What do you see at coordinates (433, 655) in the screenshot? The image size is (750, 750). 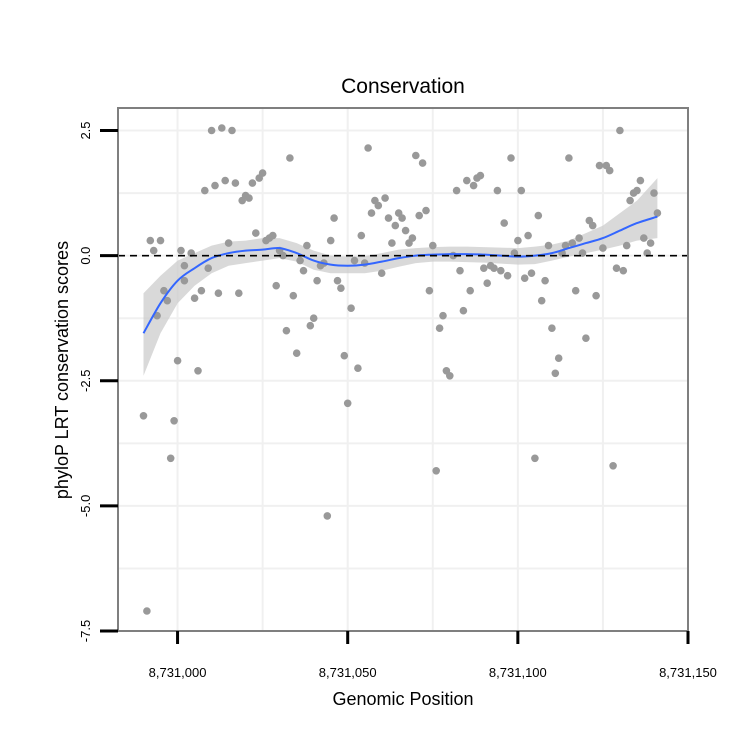 I see `x-axis: 8,731,000 8,731,050 8,731,100 8,731,150` at bounding box center [433, 655].